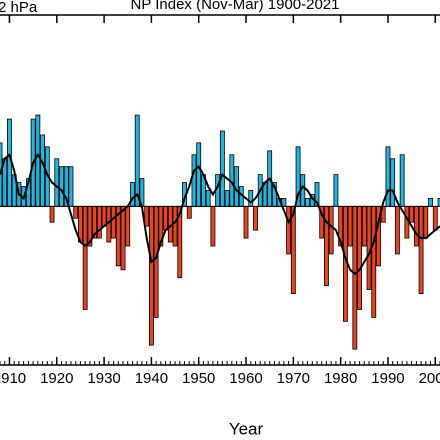  What do you see at coordinates (103, 378) in the screenshot?
I see `x-tick-label: 1930` at bounding box center [103, 378].